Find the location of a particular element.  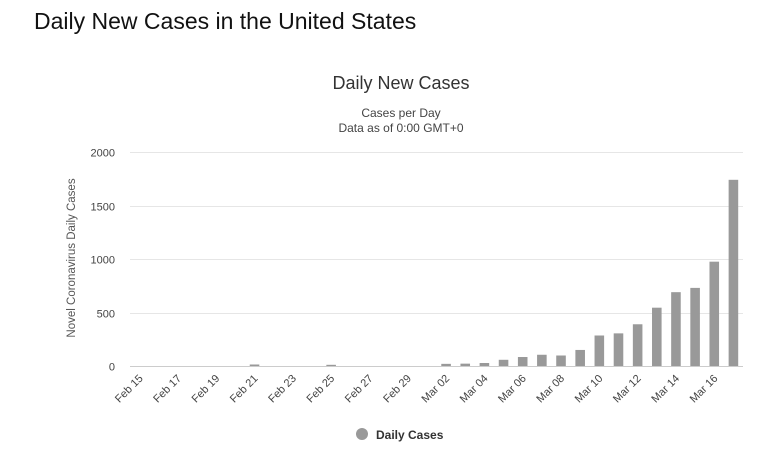

page-title: Daily New Cases in the United States is located at coordinates (225, 21).